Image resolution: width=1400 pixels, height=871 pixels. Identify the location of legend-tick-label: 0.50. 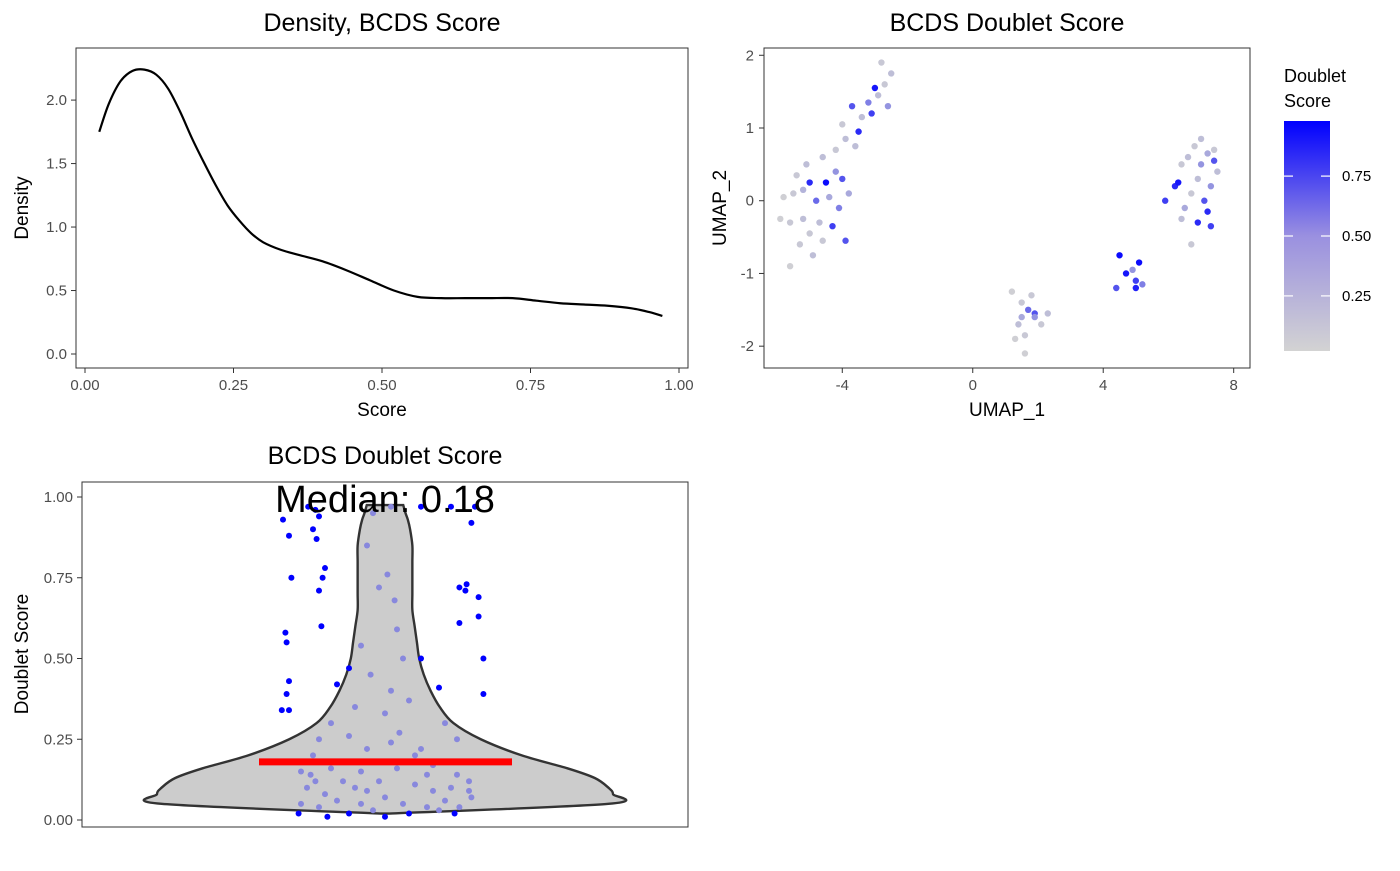
(1356, 236).